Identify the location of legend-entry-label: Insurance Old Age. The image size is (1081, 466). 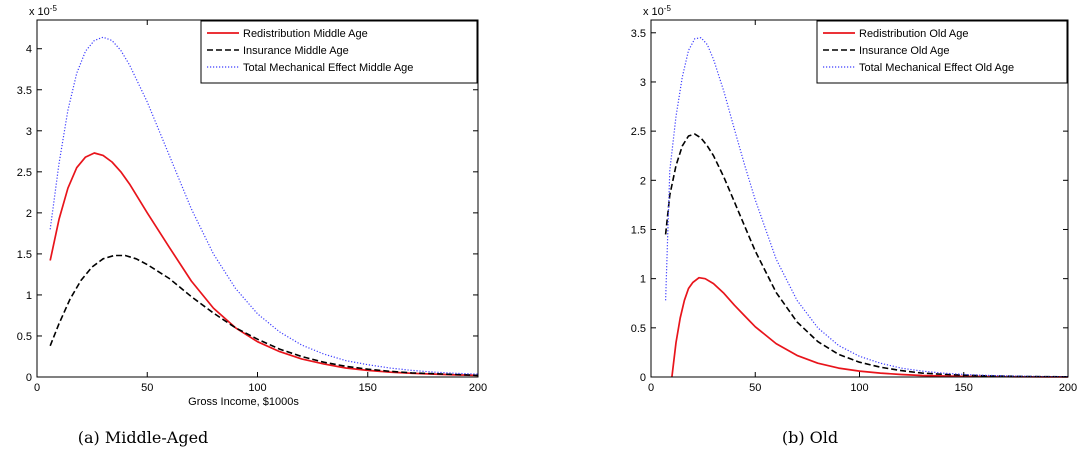
(904, 51).